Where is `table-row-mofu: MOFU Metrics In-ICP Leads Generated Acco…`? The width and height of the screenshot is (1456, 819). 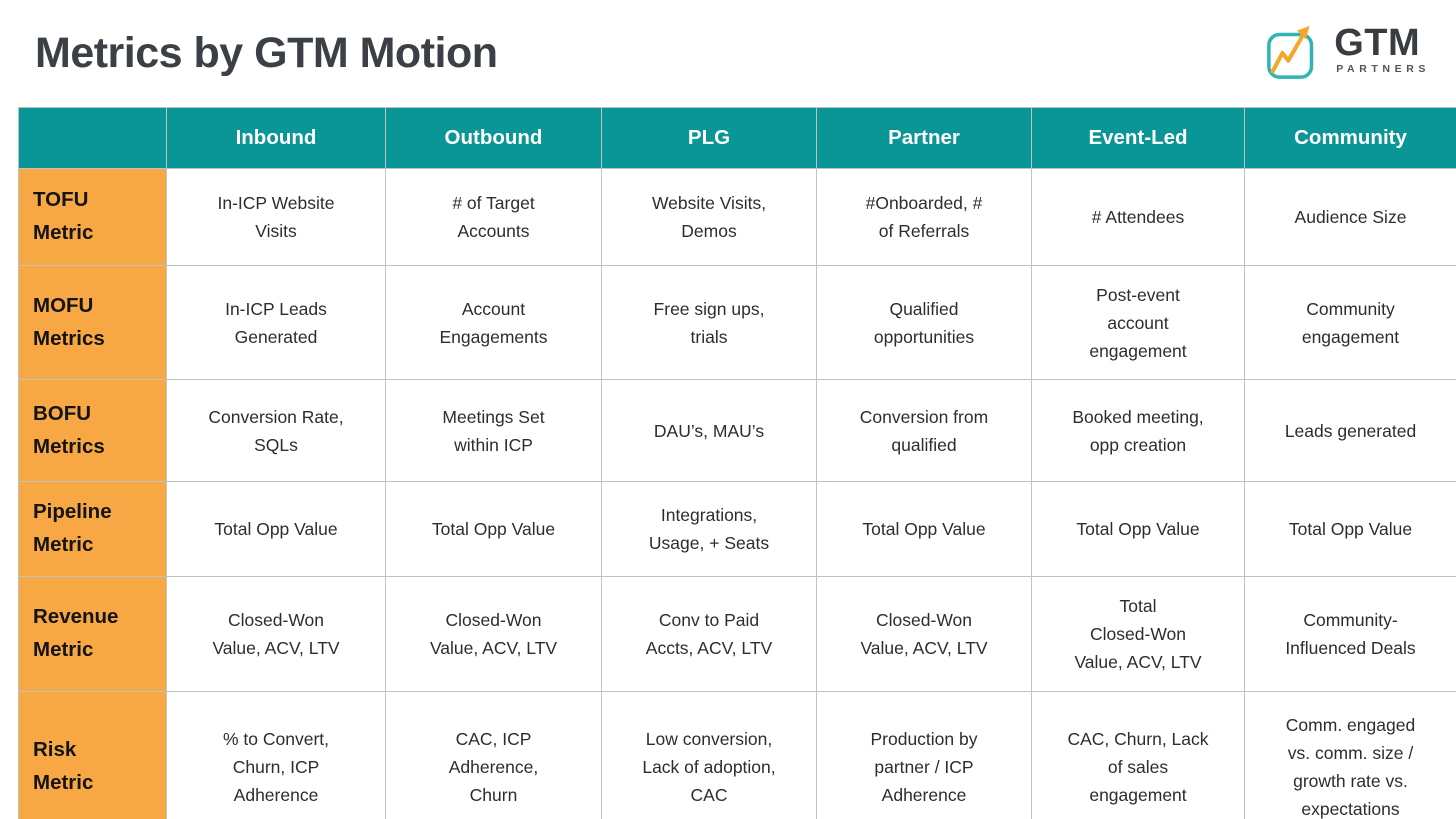 table-row-mofu: MOFU Metrics In-ICP Leads Generated Acco… is located at coordinates (737, 322).